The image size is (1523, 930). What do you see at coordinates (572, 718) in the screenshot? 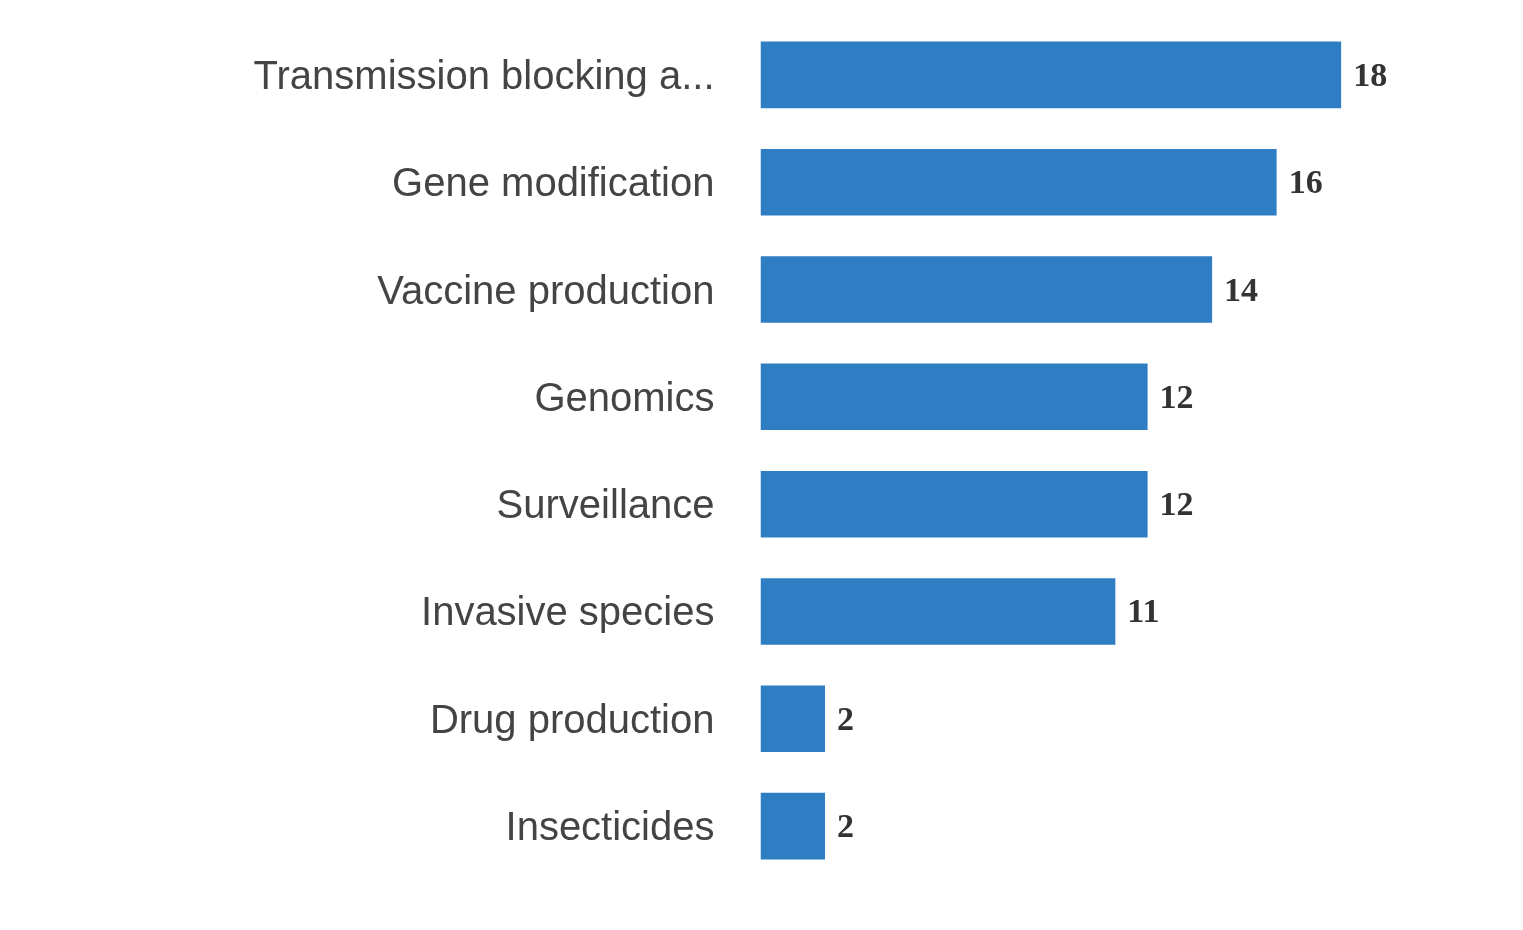
I see `y-tick-label: Drug production` at bounding box center [572, 718].